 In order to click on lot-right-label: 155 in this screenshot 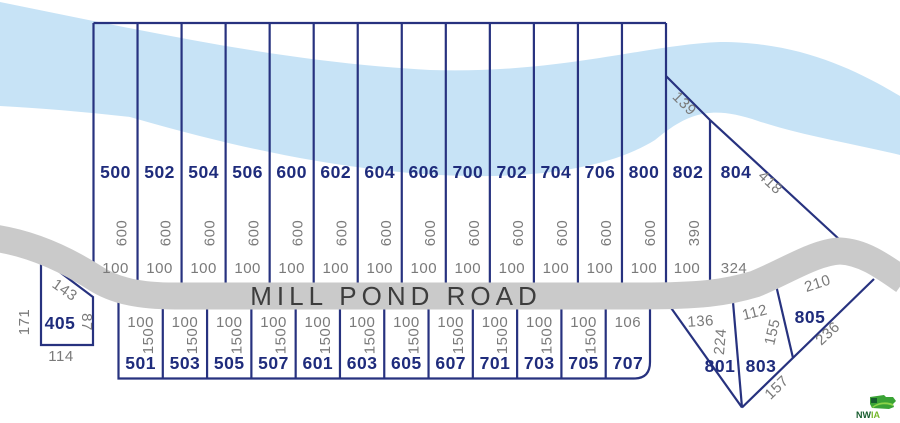, I will do `click(772, 332)`.